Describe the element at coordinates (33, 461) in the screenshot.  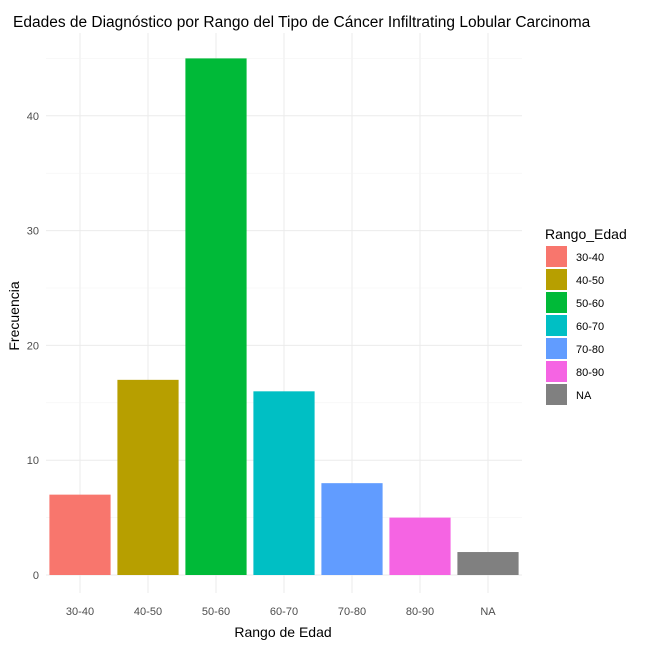
I see `y-tick-label: 10` at that location.